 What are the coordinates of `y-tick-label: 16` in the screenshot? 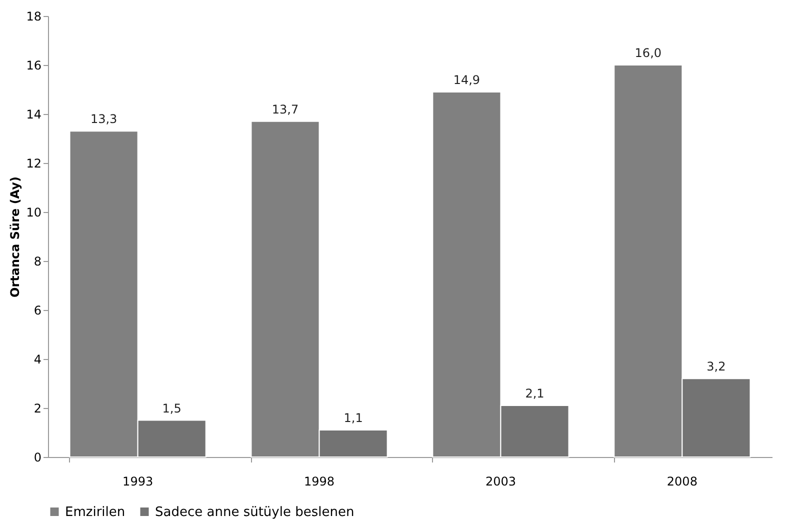 It's located at (34, 65).